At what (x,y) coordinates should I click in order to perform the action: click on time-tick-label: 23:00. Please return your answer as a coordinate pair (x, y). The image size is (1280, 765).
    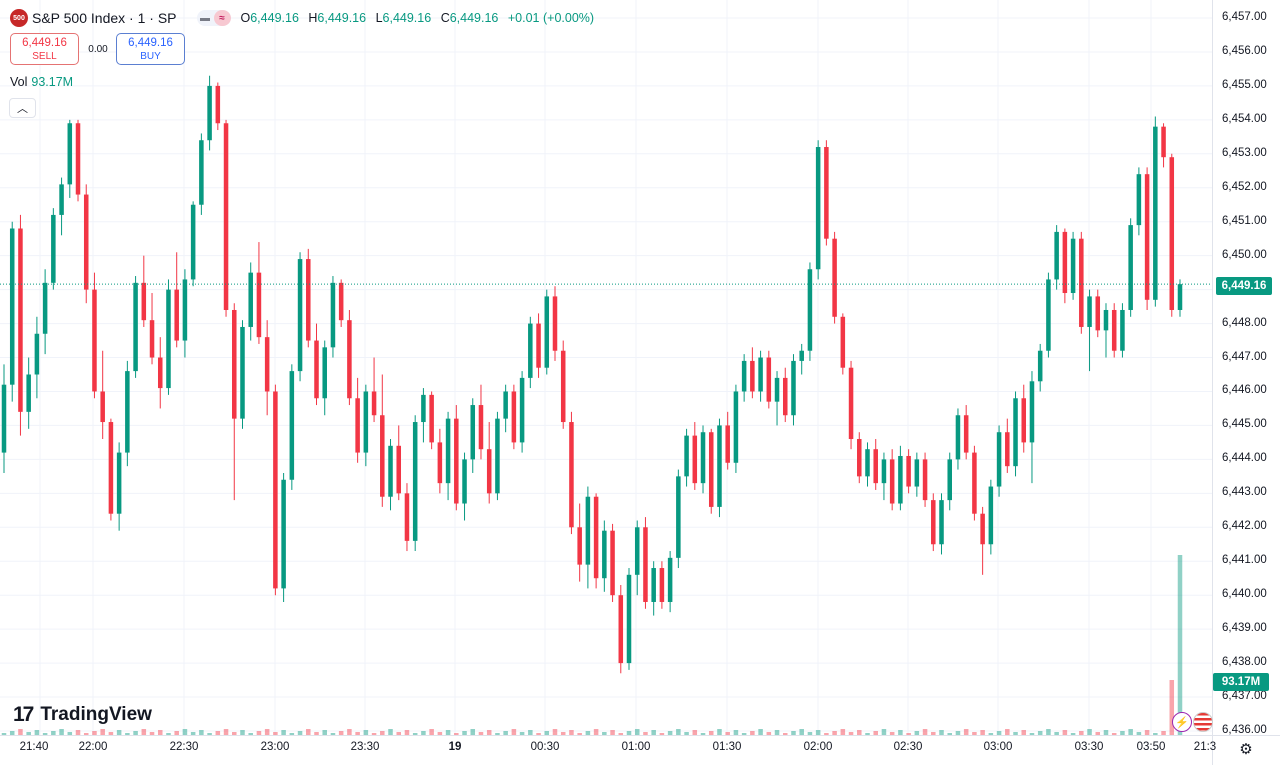
    Looking at the image, I should click on (275, 747).